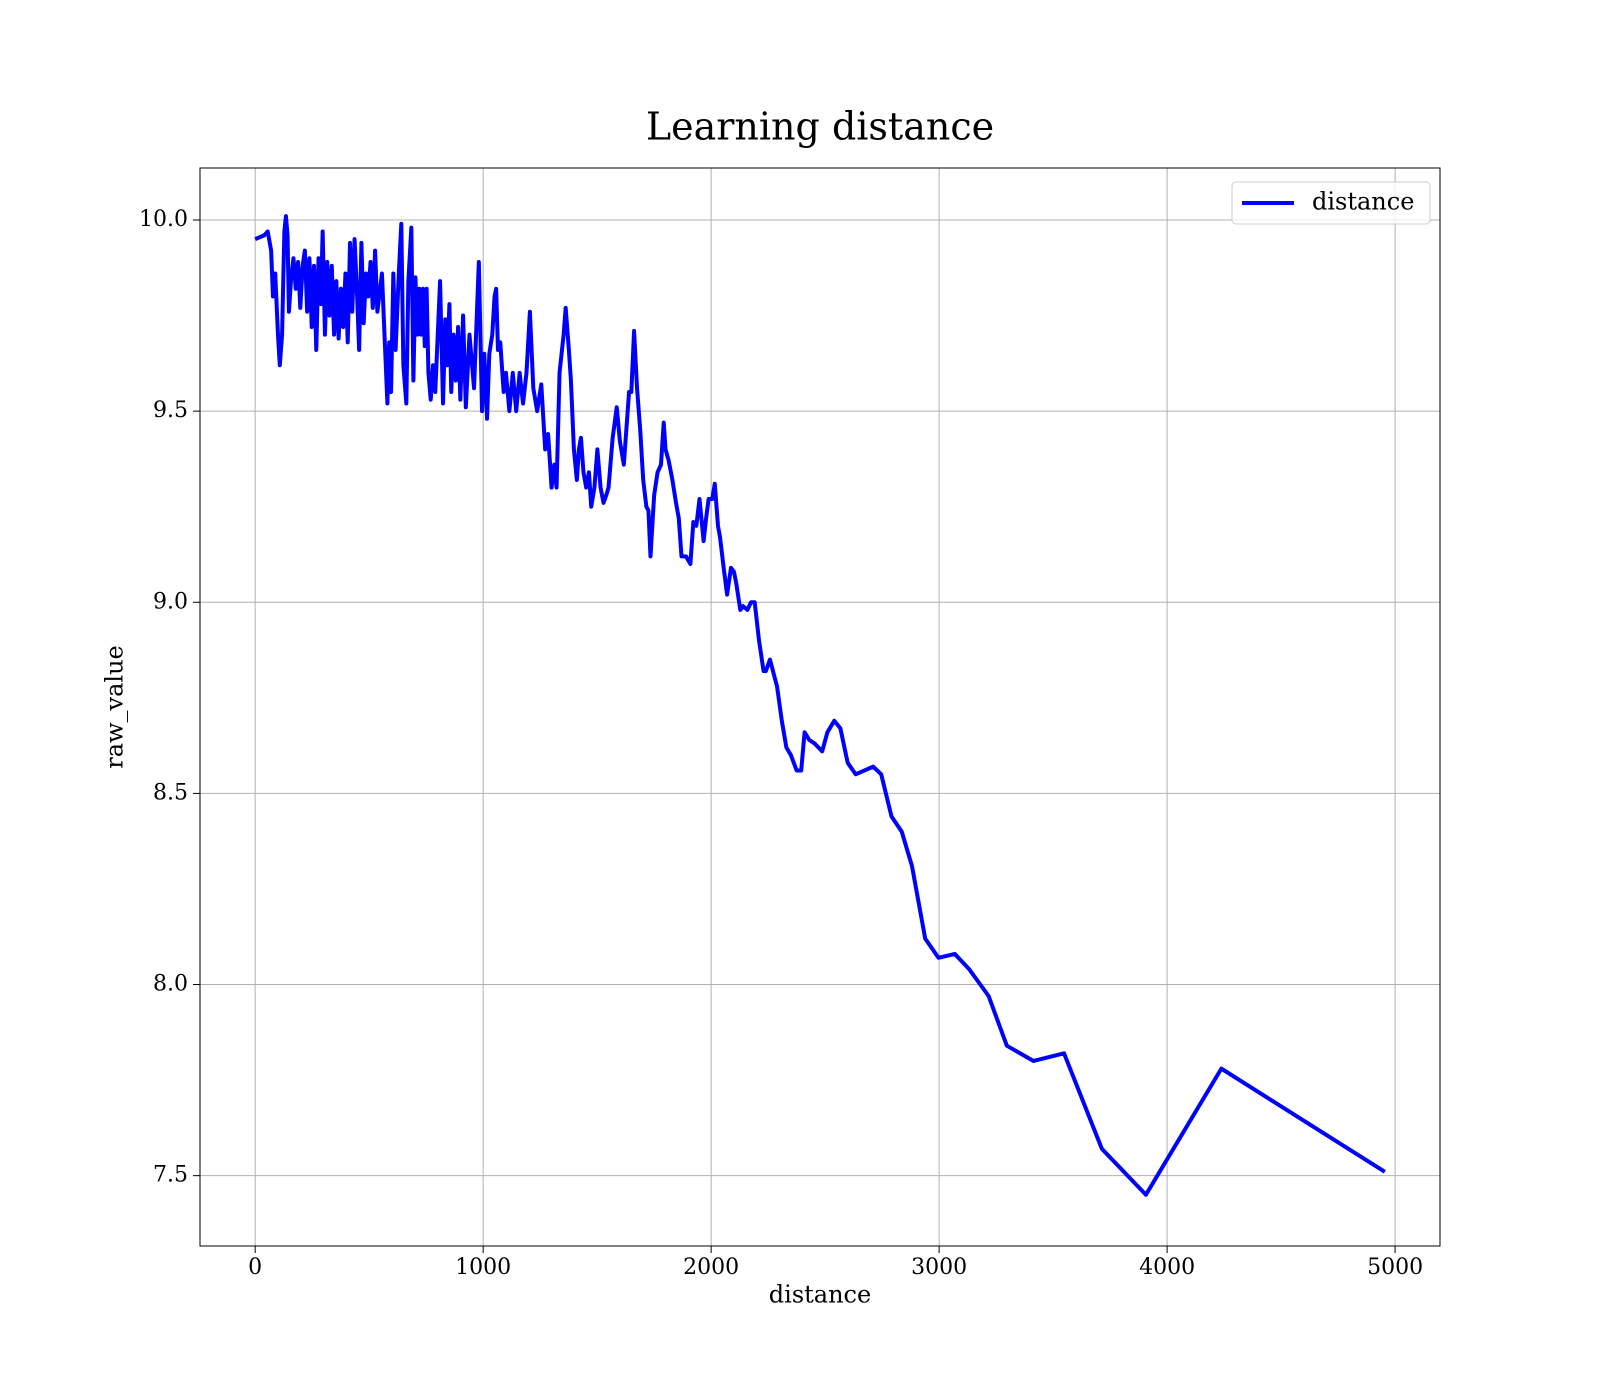 The image size is (1600, 1400). What do you see at coordinates (939, 1267) in the screenshot?
I see `x-tick-label: 3000` at bounding box center [939, 1267].